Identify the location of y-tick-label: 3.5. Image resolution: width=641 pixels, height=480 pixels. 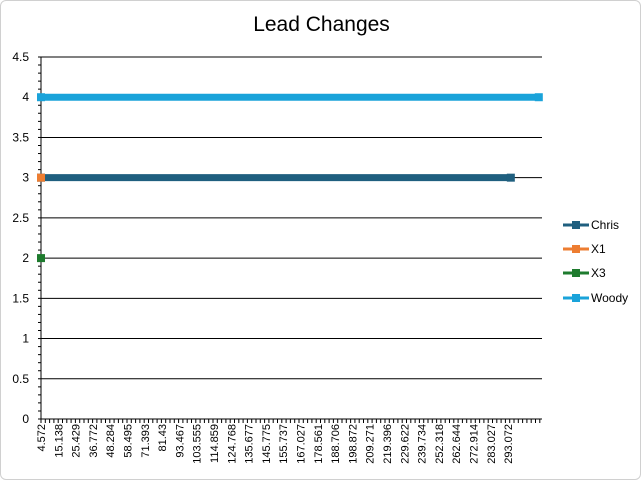
(20, 137).